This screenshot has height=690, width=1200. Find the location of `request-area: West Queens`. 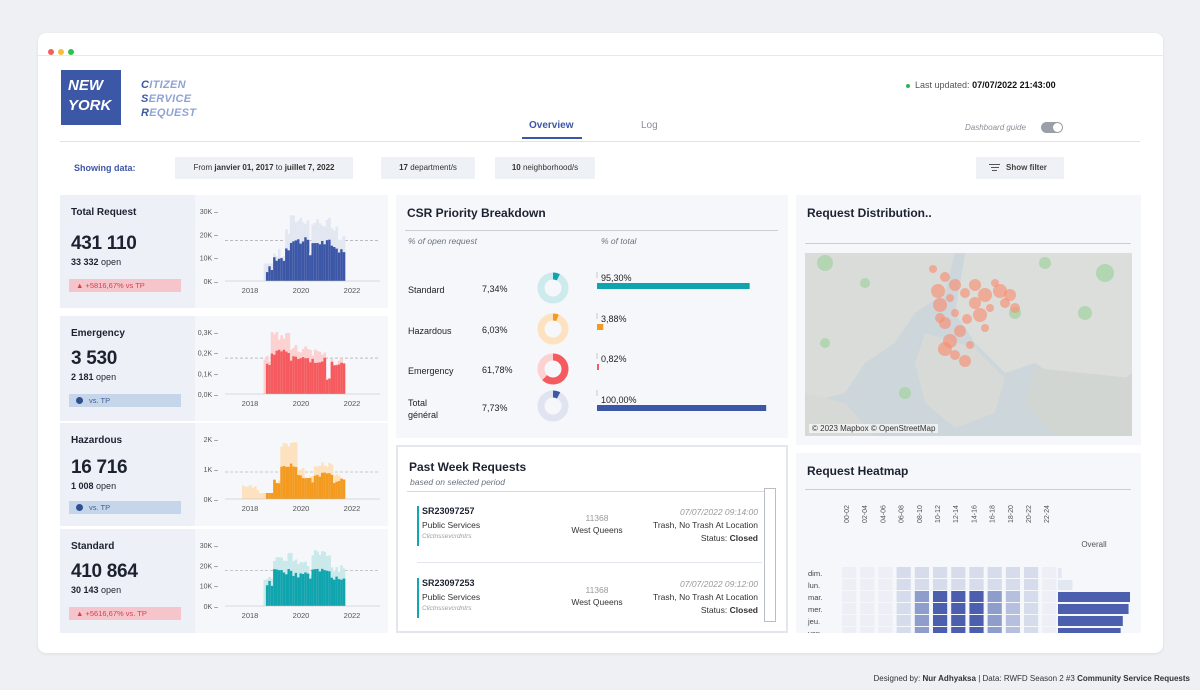

request-area: West Queens is located at coordinates (597, 602).